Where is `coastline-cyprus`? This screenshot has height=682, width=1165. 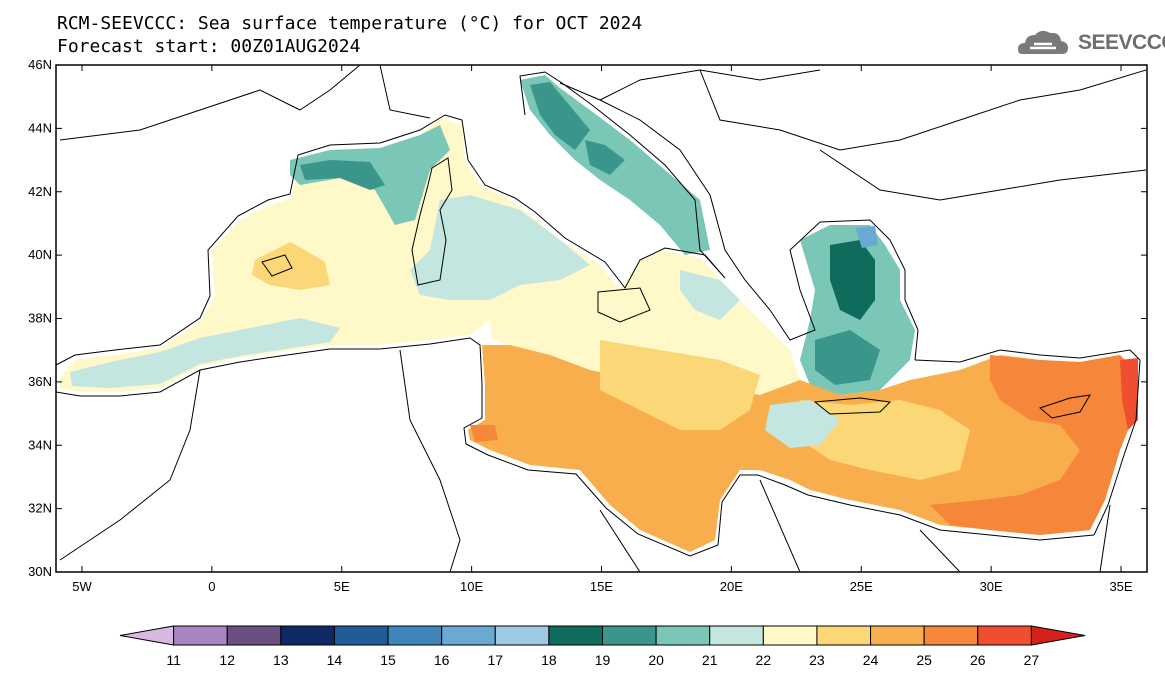
coastline-cyprus is located at coordinates (1064, 406).